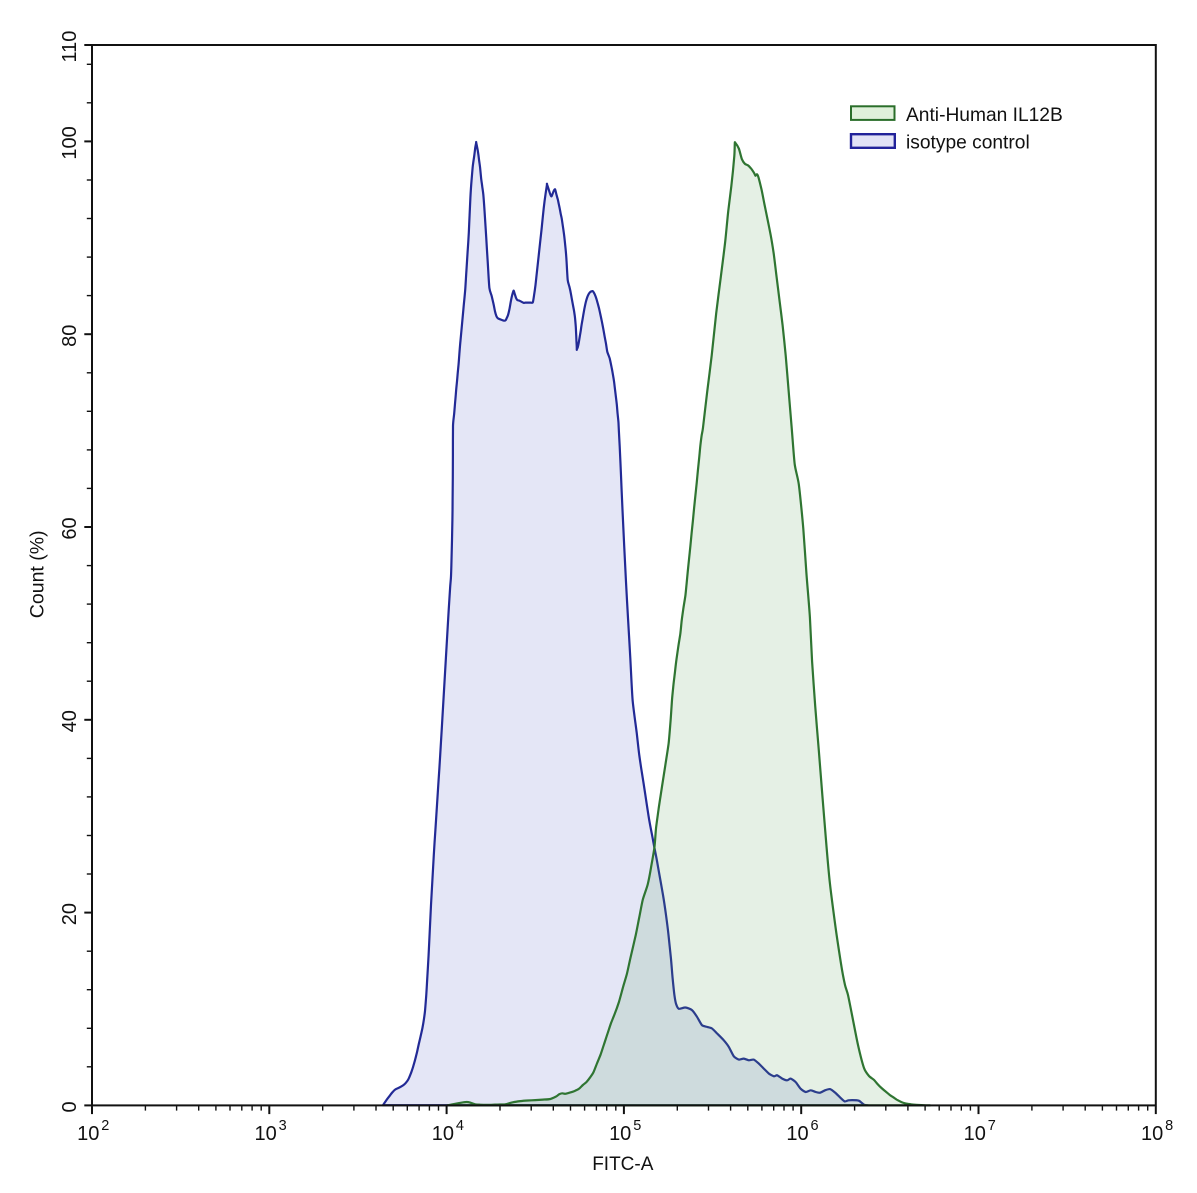  Describe the element at coordinates (460, 1126) in the screenshot. I see `svg-text: 4` at that location.